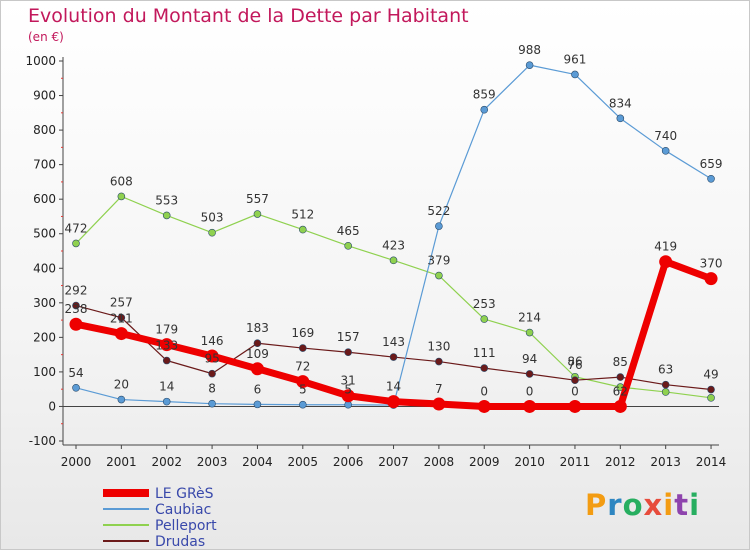  I want to click on data-label: 465, so click(348, 231).